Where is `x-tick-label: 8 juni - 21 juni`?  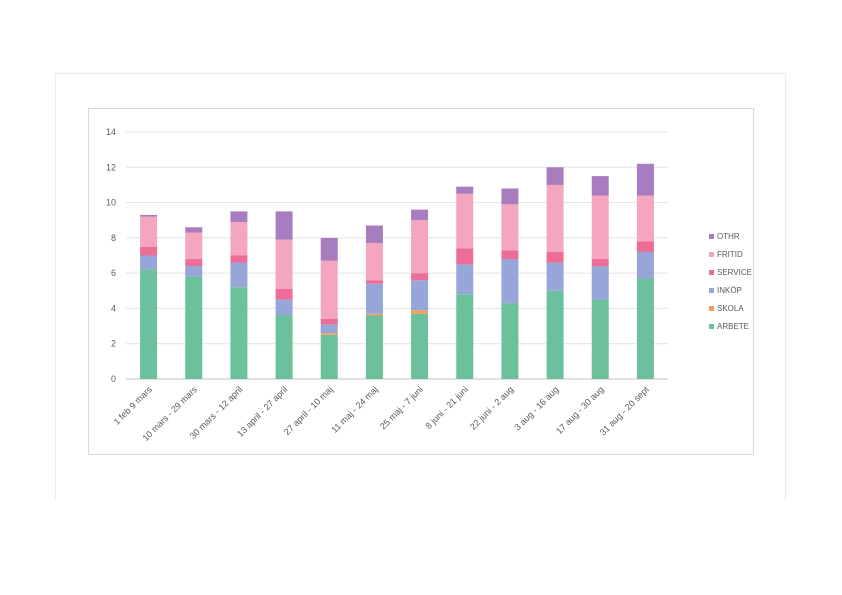 x-tick-label: 8 juni - 21 juni is located at coordinates (446, 407).